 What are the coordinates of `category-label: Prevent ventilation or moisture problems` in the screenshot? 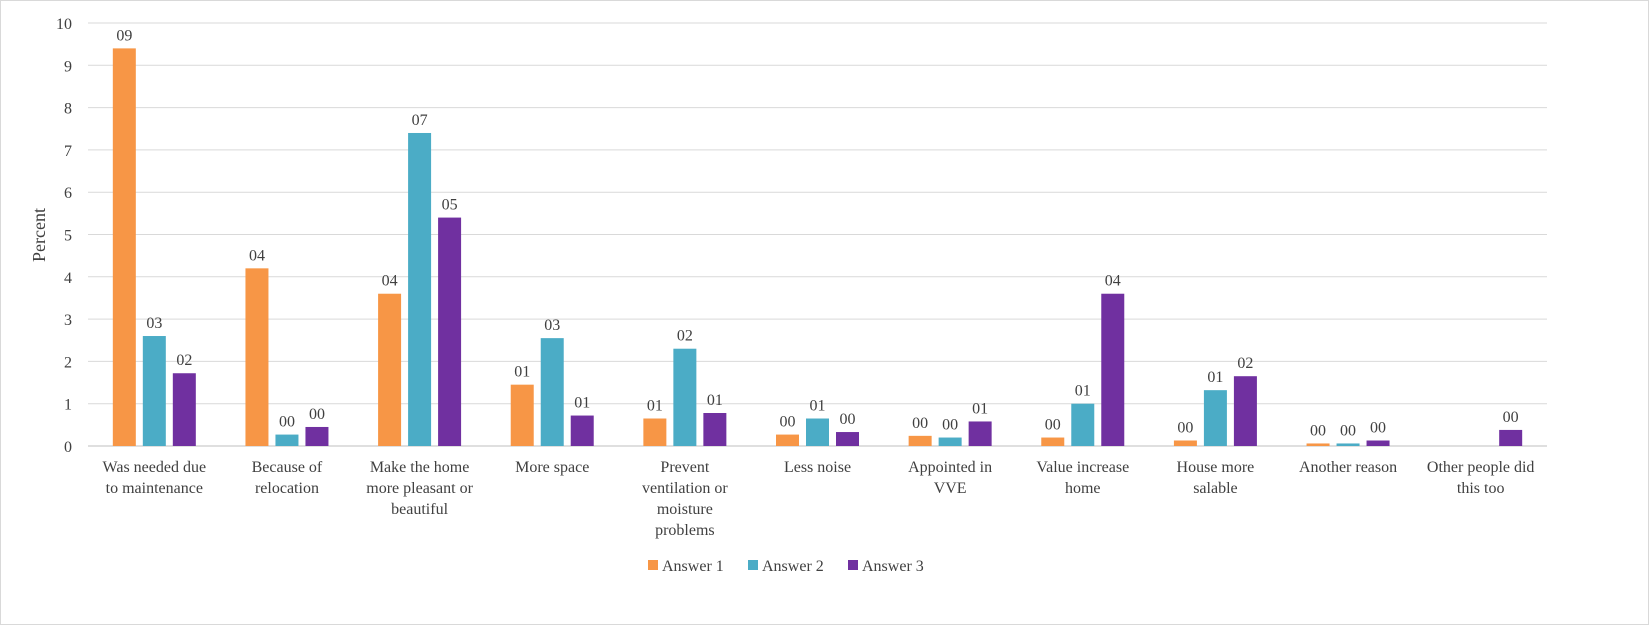 It's located at (685, 499).